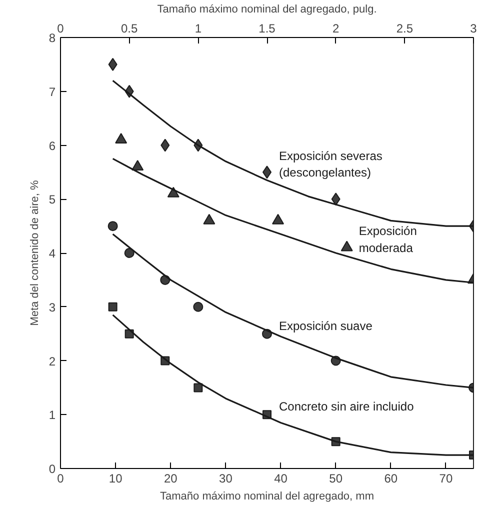  Describe the element at coordinates (330, 164) in the screenshot. I see `series-label: Exposición severas (descongelantes)` at that location.